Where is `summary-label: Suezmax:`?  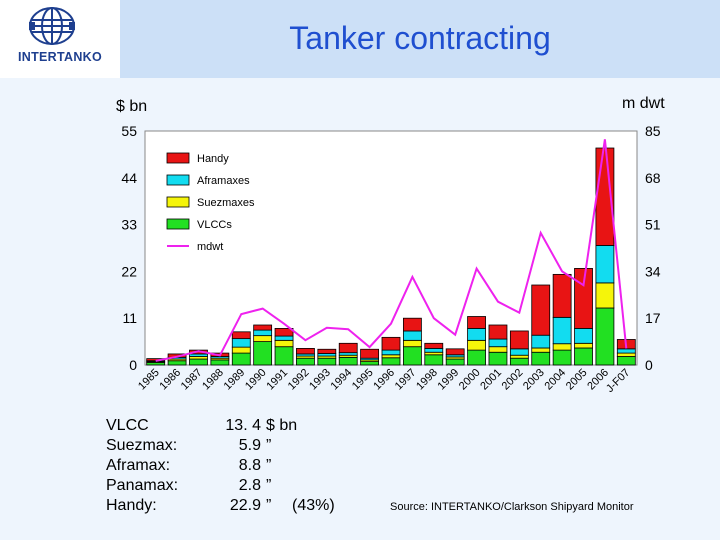 summary-label: Suezmax: is located at coordinates (142, 445).